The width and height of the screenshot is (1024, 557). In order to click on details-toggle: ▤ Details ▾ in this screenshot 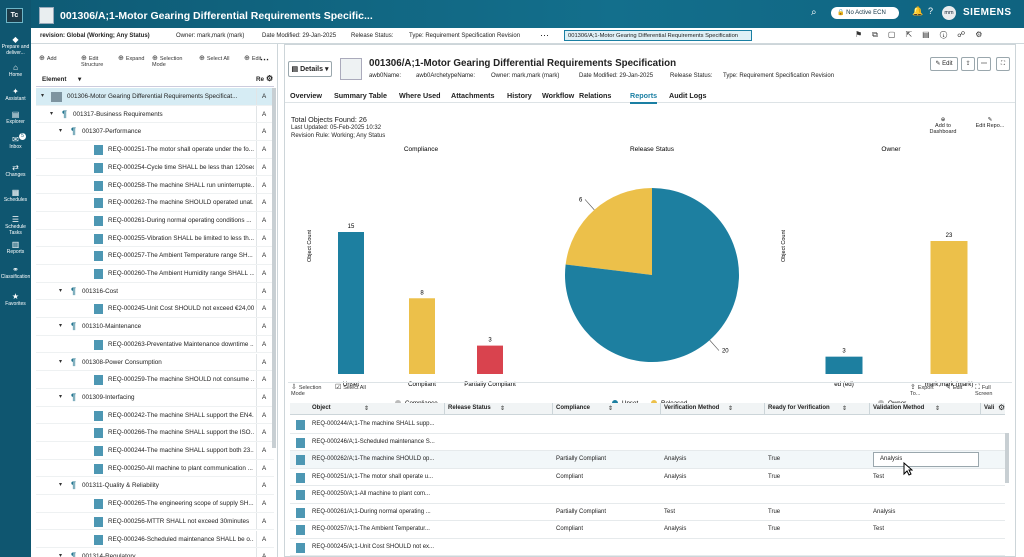, I will do `click(310, 69)`.